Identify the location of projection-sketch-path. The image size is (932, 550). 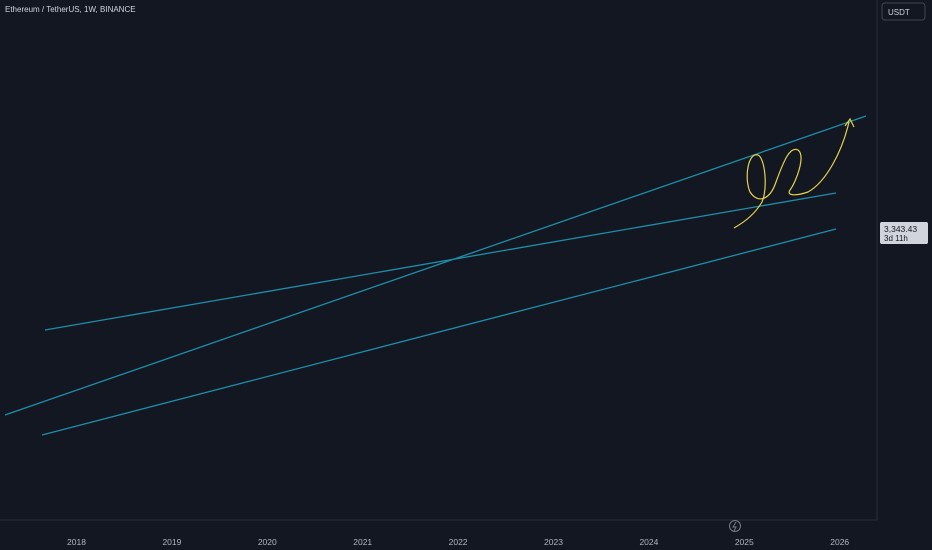
(791, 175).